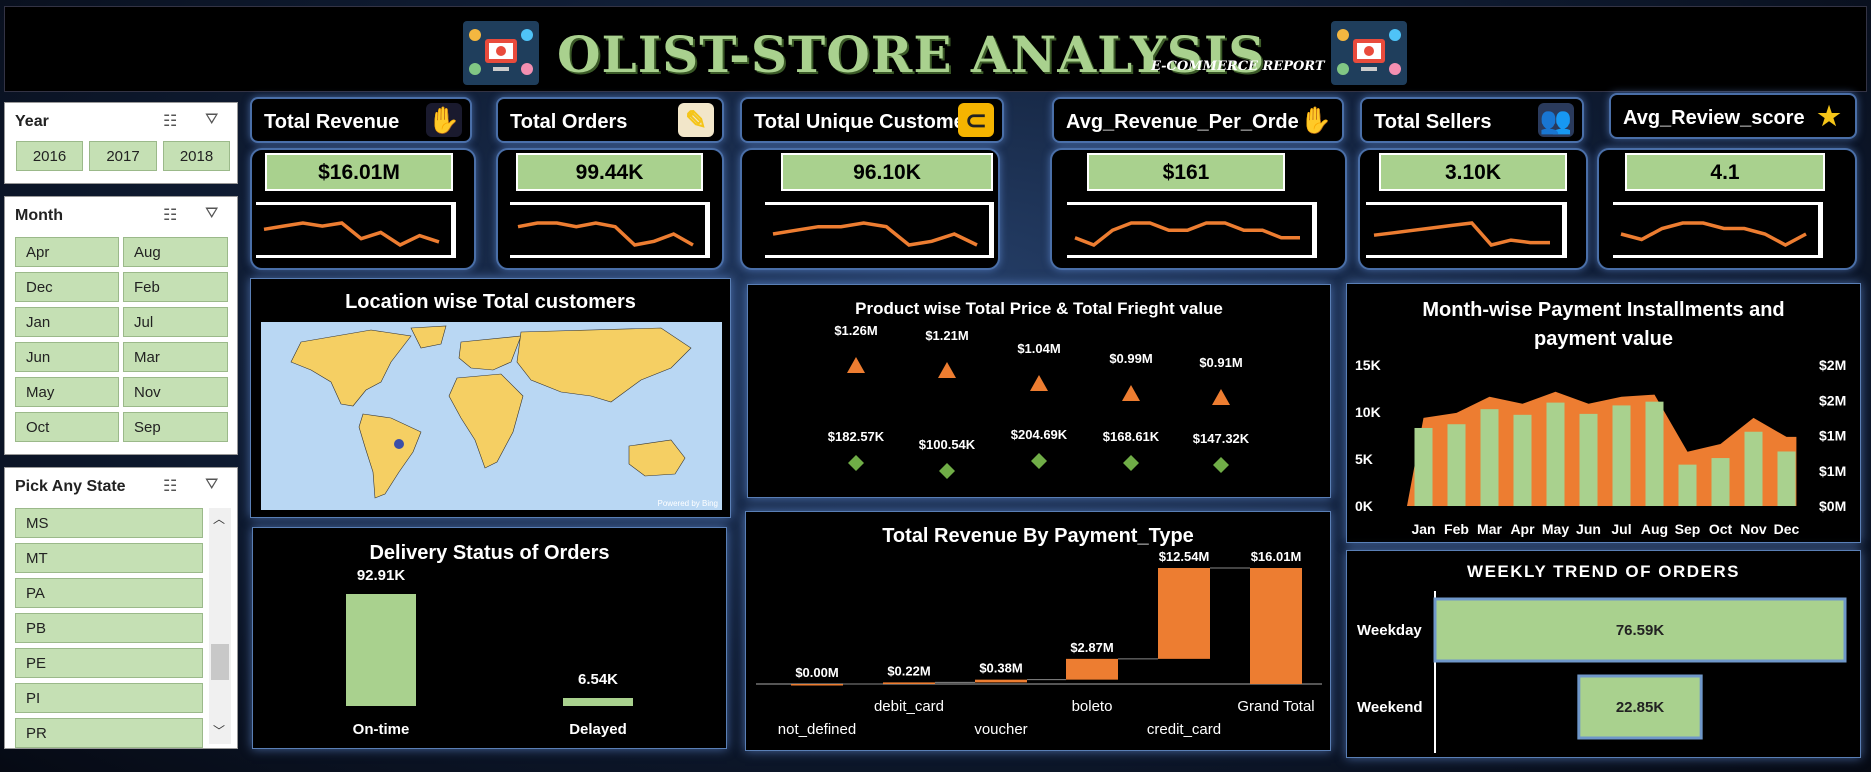 The image size is (1871, 772). Describe the element at coordinates (67, 287) in the screenshot. I see `month-chip: Dec` at that location.